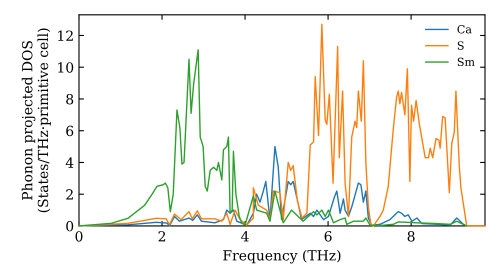 The height and width of the screenshot is (280, 500). I want to click on x-tick-label: 0, so click(78, 236).